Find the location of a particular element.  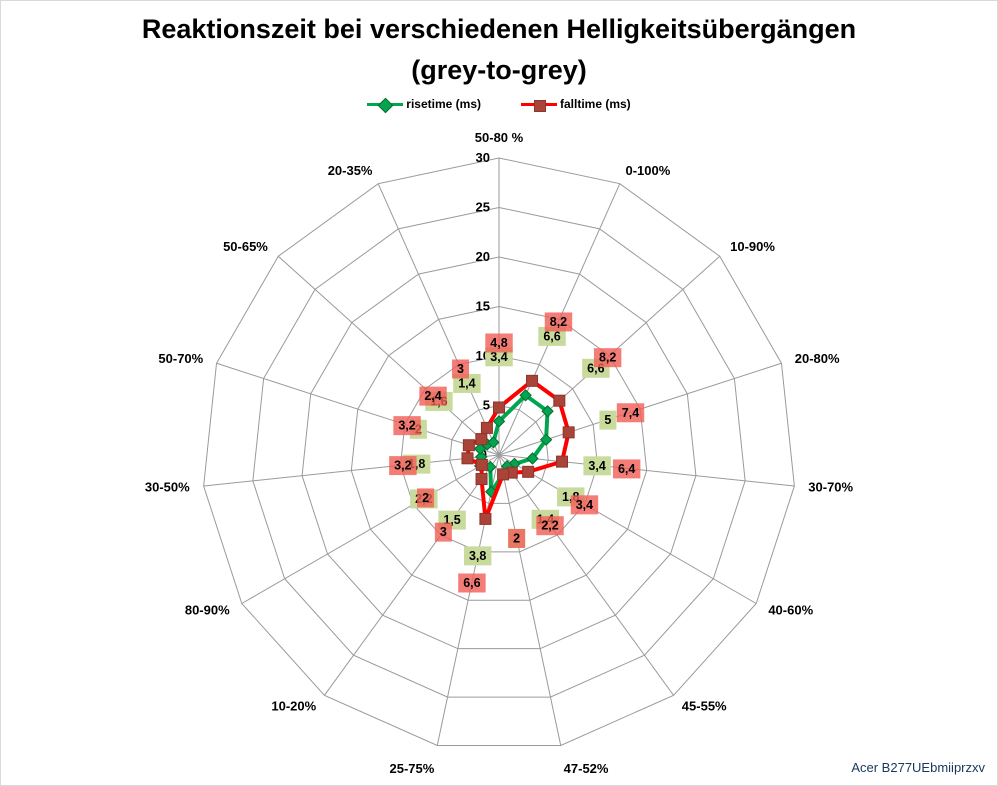

falltime-data-label-text: 2,2 is located at coordinates (549, 526).